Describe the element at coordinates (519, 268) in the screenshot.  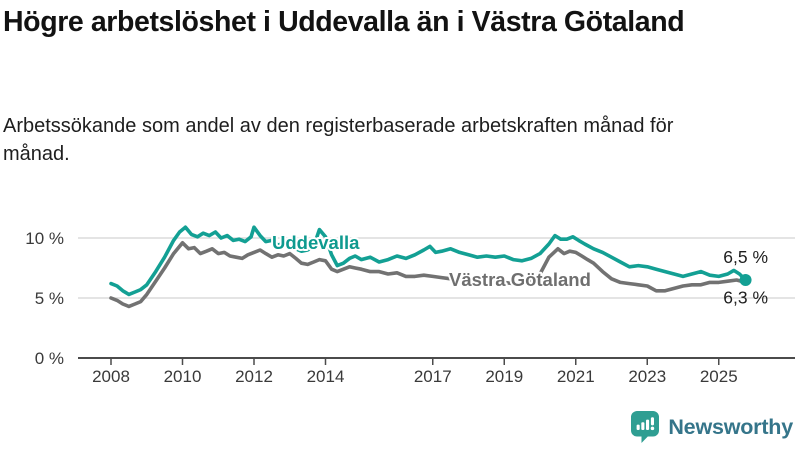
I see `chart-labels: Västra Götaland Uddevalla 6,5 % 6,3 %` at that location.